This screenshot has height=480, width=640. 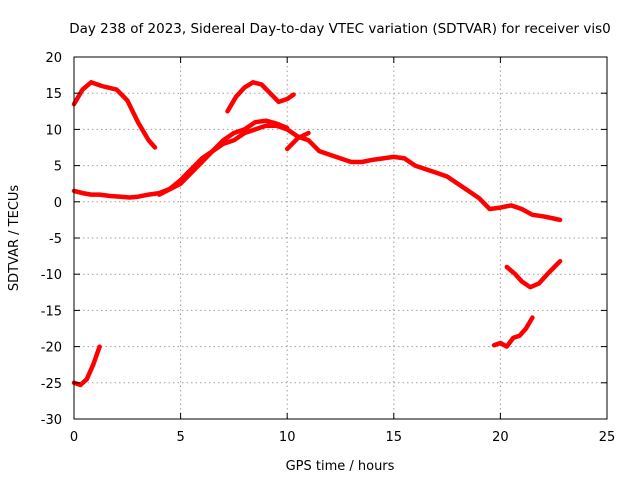 What do you see at coordinates (51, 311) in the screenshot?
I see `y-tick-label: -15` at bounding box center [51, 311].